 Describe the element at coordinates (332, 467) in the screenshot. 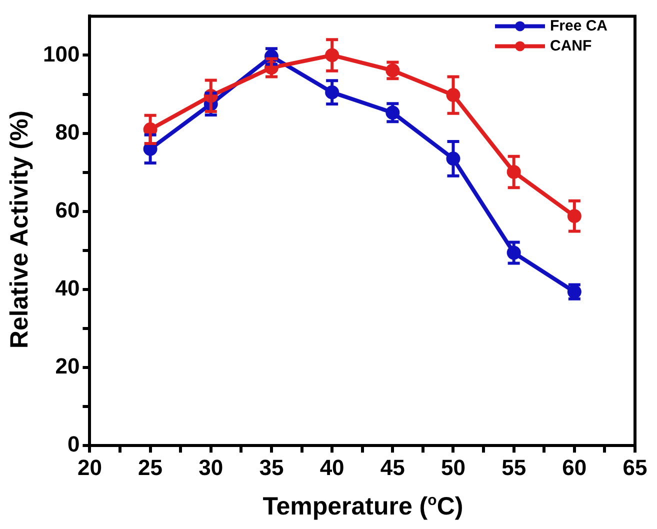

I see `x-tick-label: 40` at that location.